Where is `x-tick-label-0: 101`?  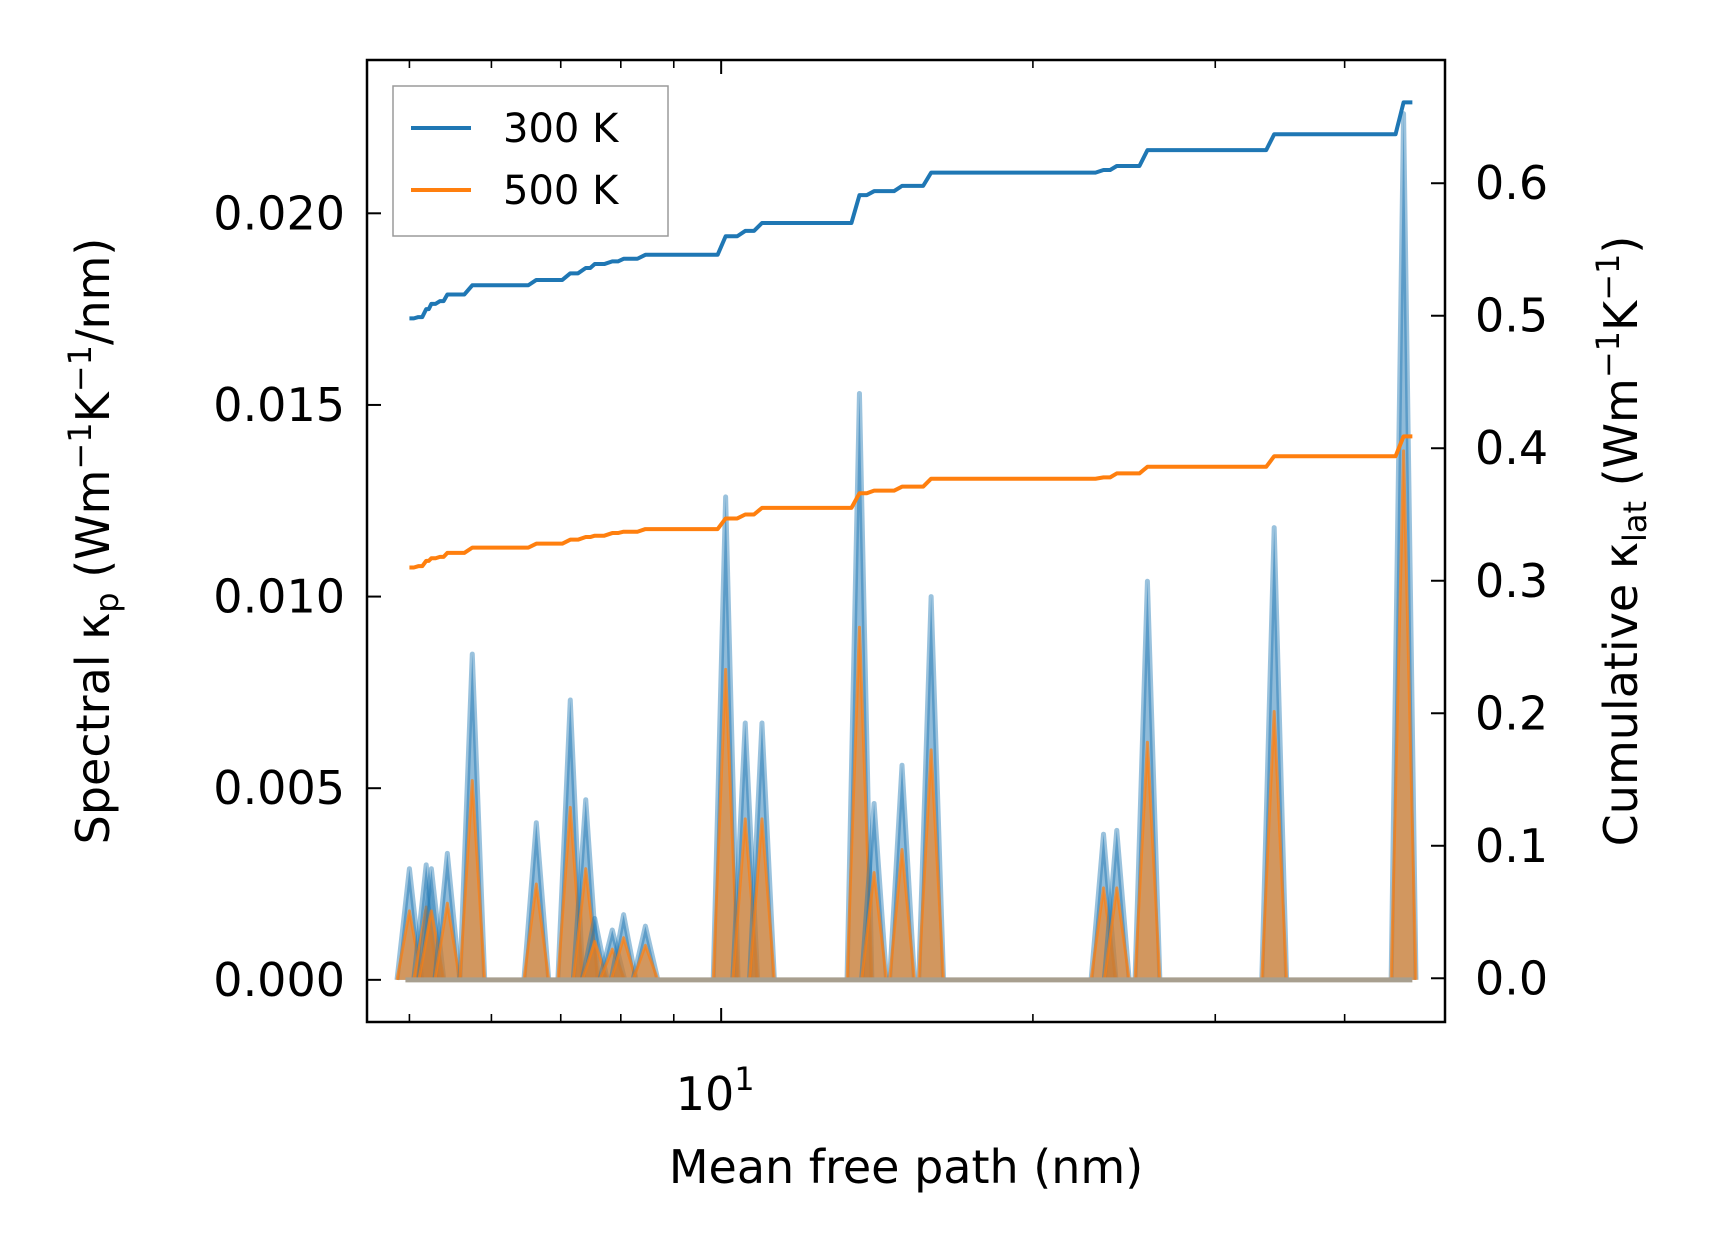
x-tick-label-0: 101 is located at coordinates (715, 1090).